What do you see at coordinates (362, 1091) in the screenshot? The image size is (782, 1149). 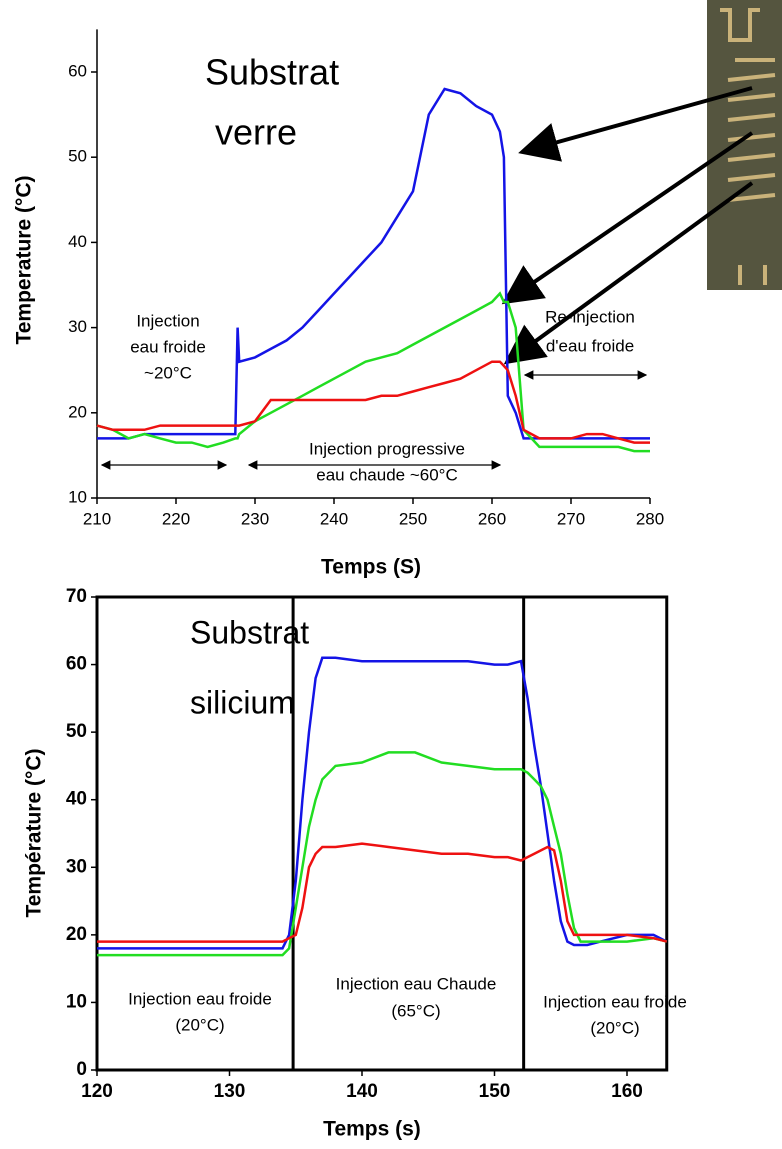 I see `x-tick-label: 140` at bounding box center [362, 1091].